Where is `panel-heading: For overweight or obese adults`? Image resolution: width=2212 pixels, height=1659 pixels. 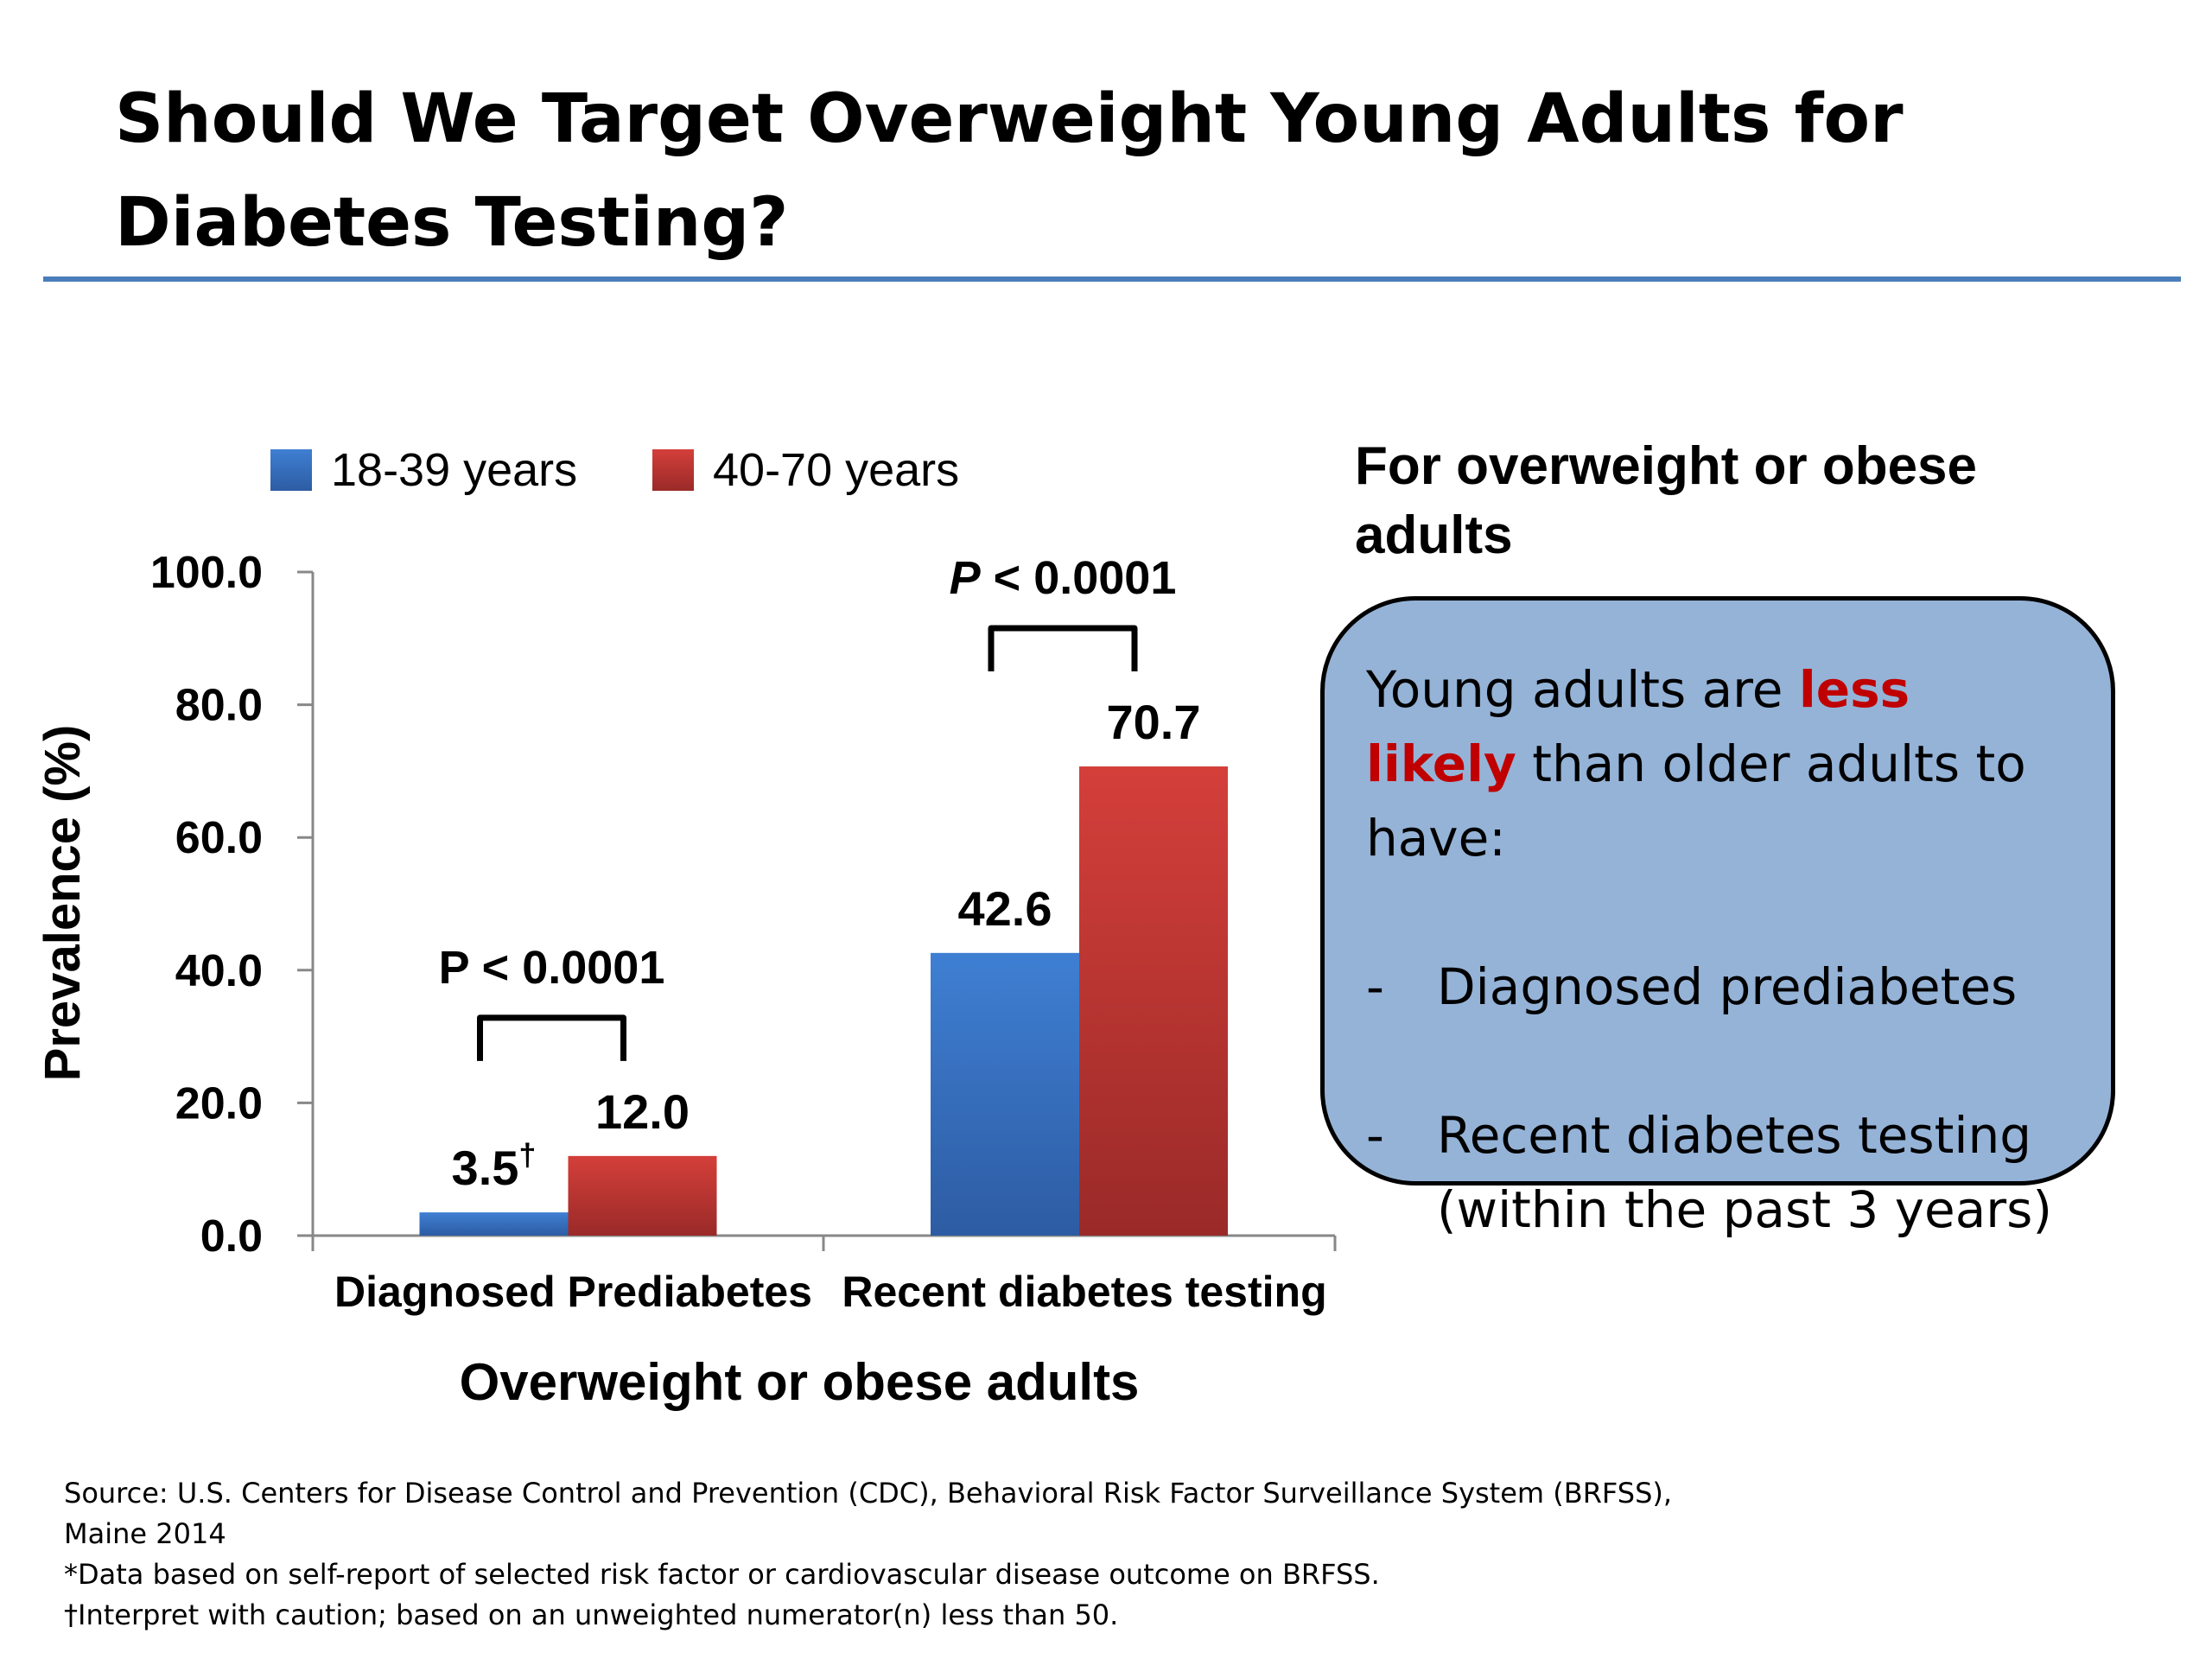 panel-heading: For overweight or obese adults is located at coordinates (1666, 500).